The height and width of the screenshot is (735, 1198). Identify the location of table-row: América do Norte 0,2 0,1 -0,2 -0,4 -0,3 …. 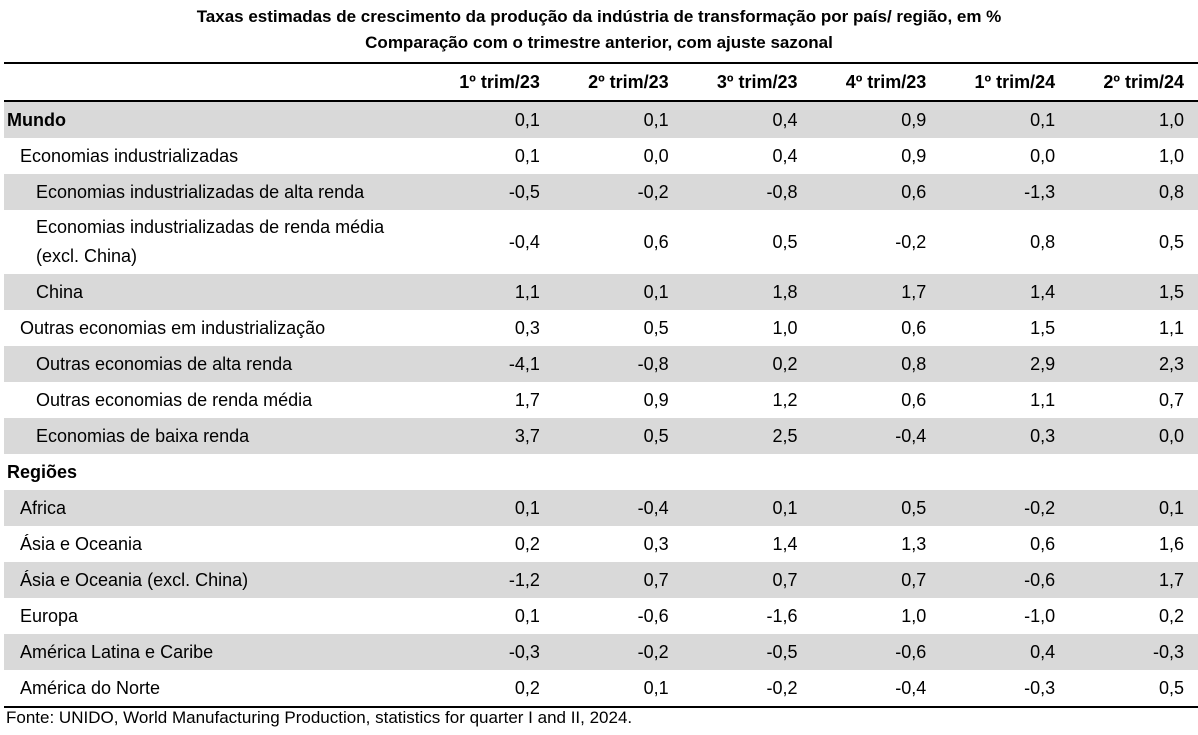
(601, 689).